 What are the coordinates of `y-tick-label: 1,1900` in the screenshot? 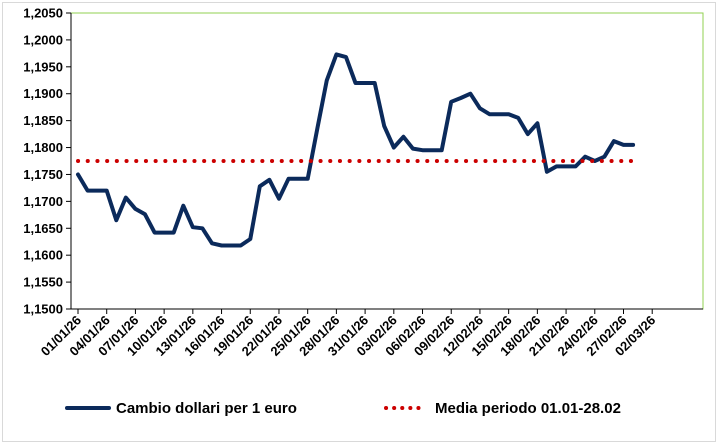 It's located at (43, 93).